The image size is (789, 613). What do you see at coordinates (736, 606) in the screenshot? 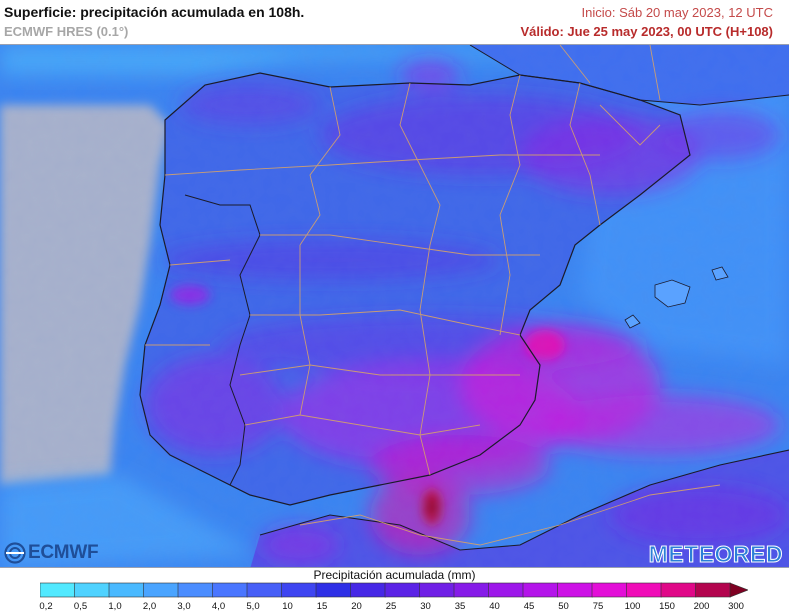
I see `legend-tick-label: 300` at bounding box center [736, 606].